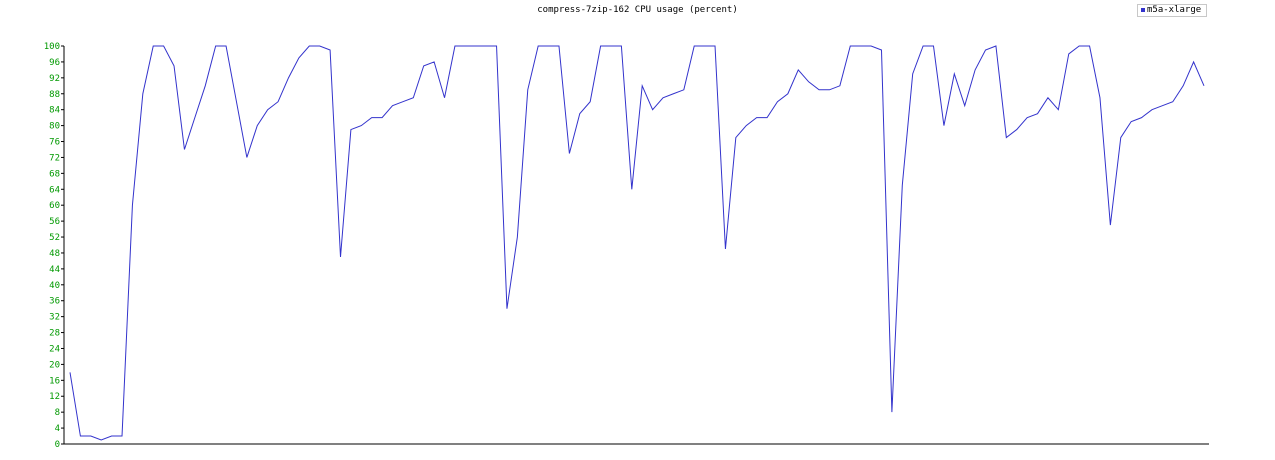 Image resolution: width=1275 pixels, height=460 pixels. Describe the element at coordinates (57, 413) in the screenshot. I see `y-tick-label: 8` at that location.